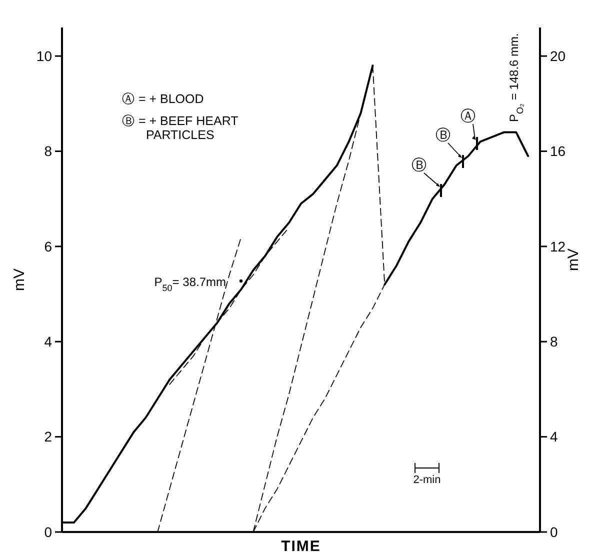 The image size is (591, 556). I want to click on y2-tick-label: 12, so click(558, 246).